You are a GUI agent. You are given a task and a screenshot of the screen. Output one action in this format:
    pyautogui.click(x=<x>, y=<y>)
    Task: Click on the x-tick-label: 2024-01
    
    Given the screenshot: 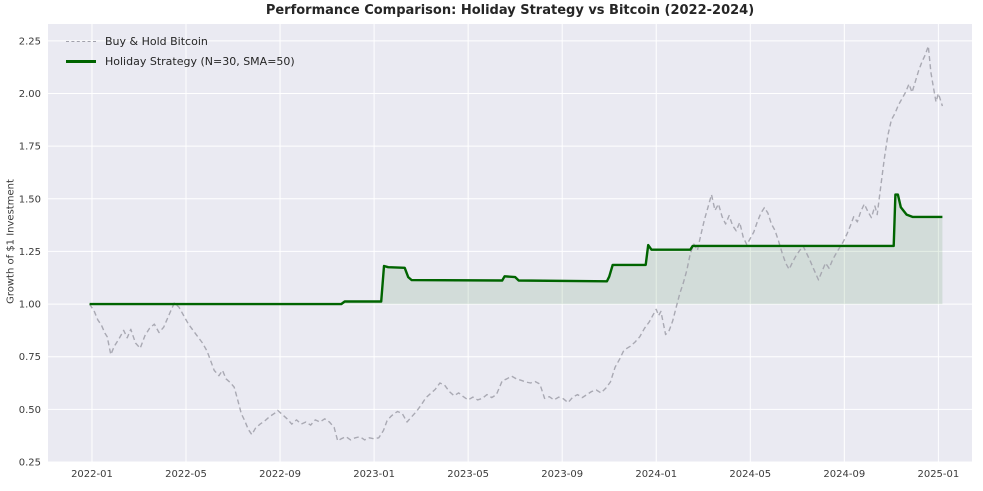 What is the action you would take?
    pyautogui.click(x=656, y=474)
    